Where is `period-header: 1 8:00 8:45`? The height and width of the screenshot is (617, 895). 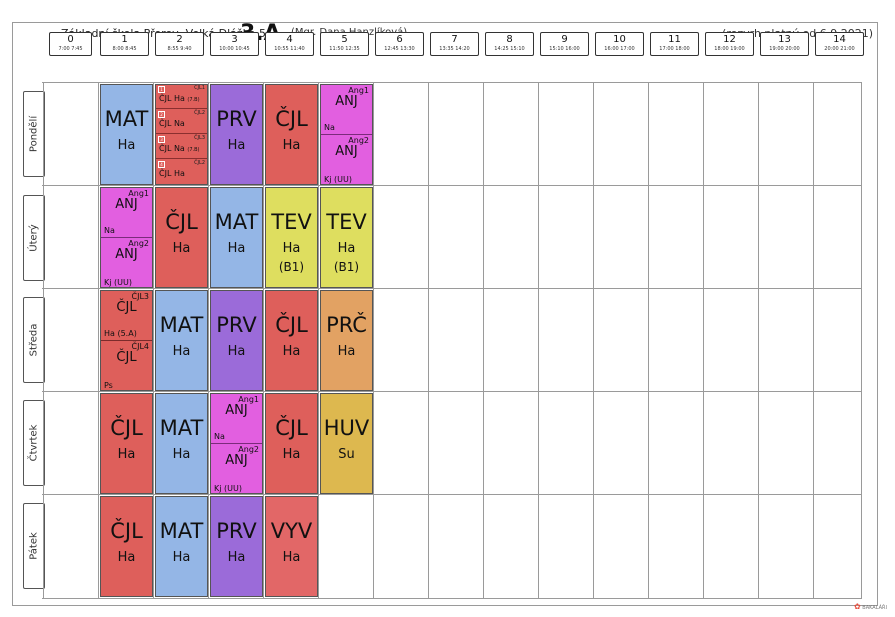
period-header: 1 8:00 8:45 is located at coordinates (124, 44).